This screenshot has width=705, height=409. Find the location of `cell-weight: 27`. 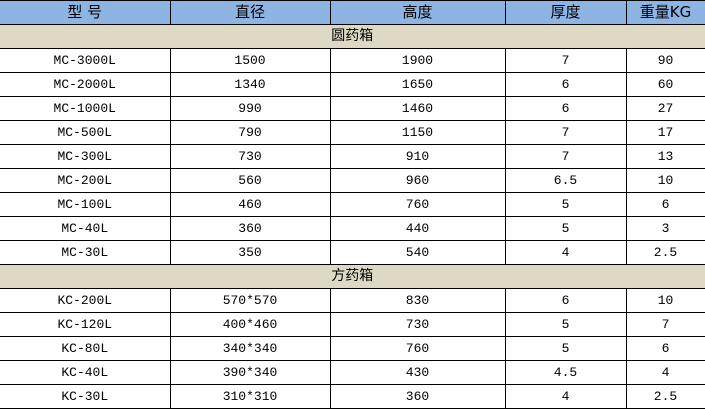

cell-weight: 27 is located at coordinates (665, 108).